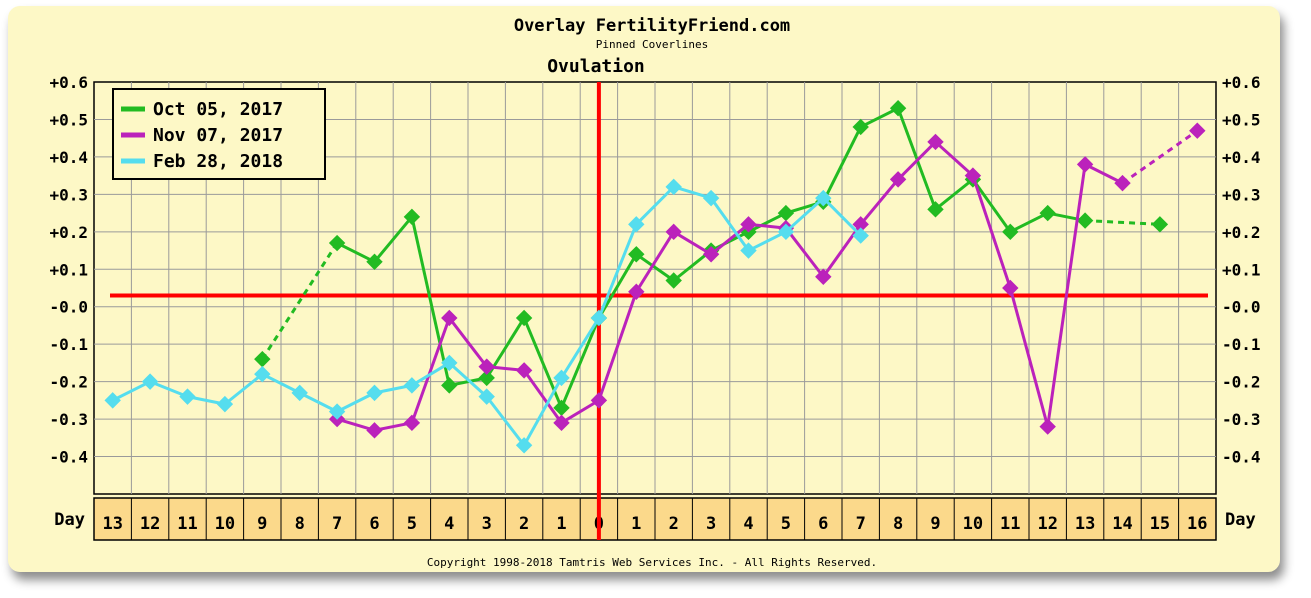 The image size is (1311, 598). Describe the element at coordinates (68, 157) in the screenshot. I see `y-tick-label-left: +0.4` at that location.